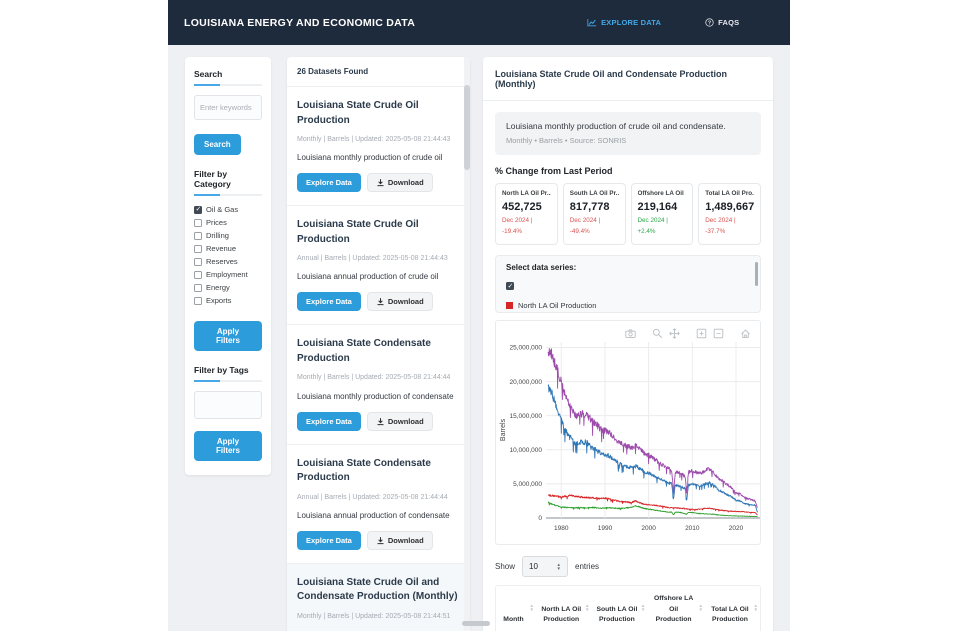  What do you see at coordinates (631, 22) in the screenshot?
I see `nav-explore-label: EXPLORE DATA` at bounding box center [631, 22].